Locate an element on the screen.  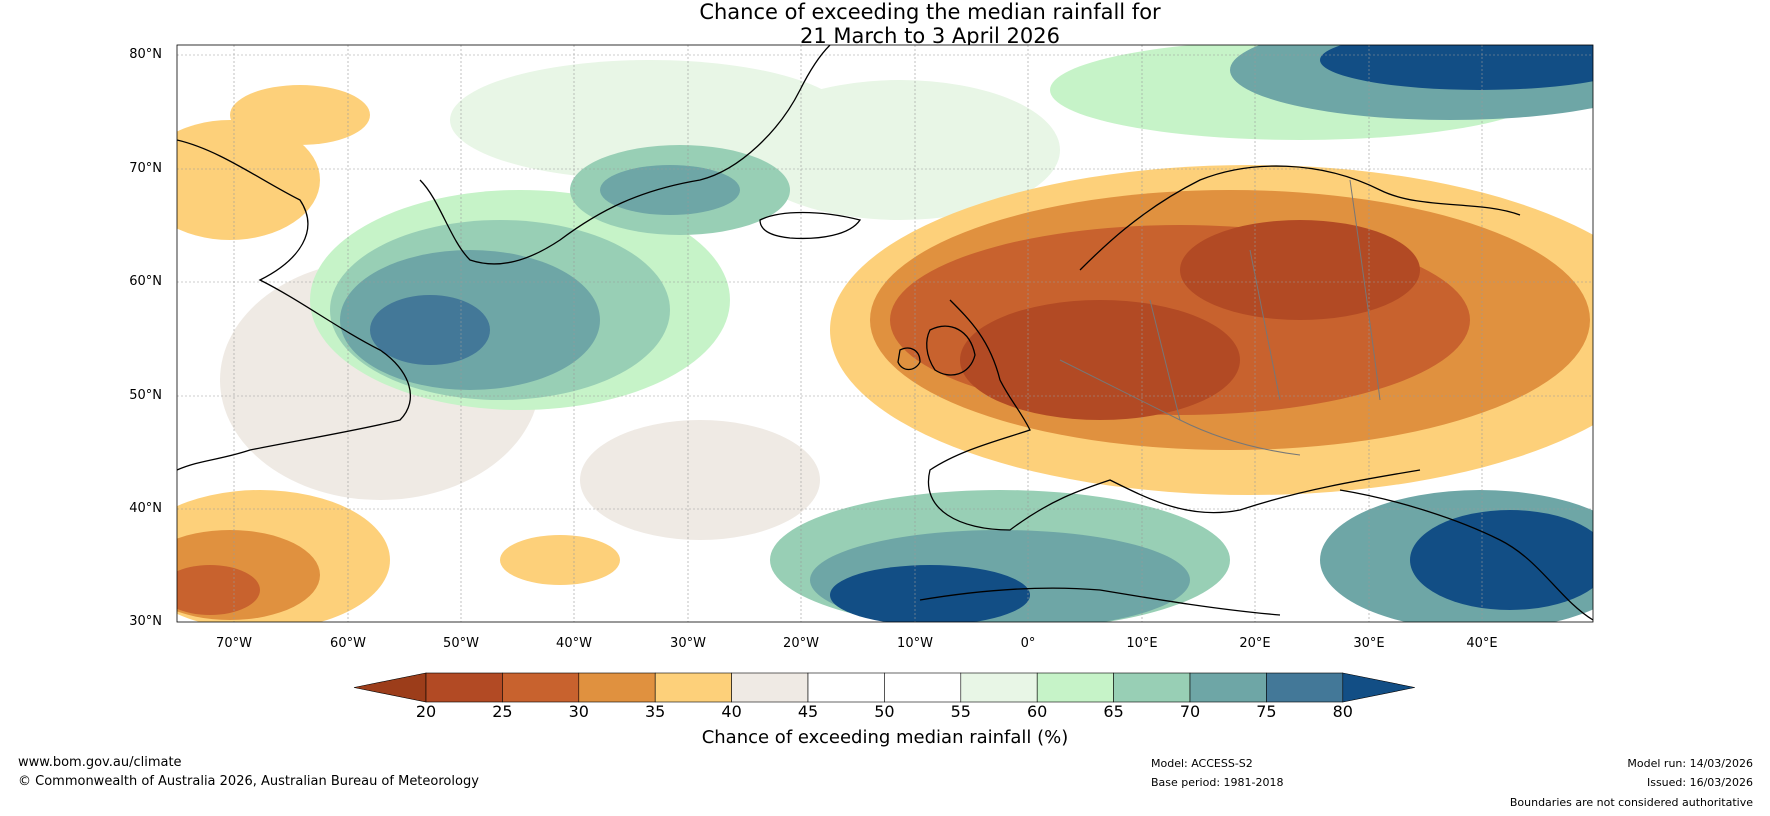
yellow-baffin is located at coordinates (300, 115).